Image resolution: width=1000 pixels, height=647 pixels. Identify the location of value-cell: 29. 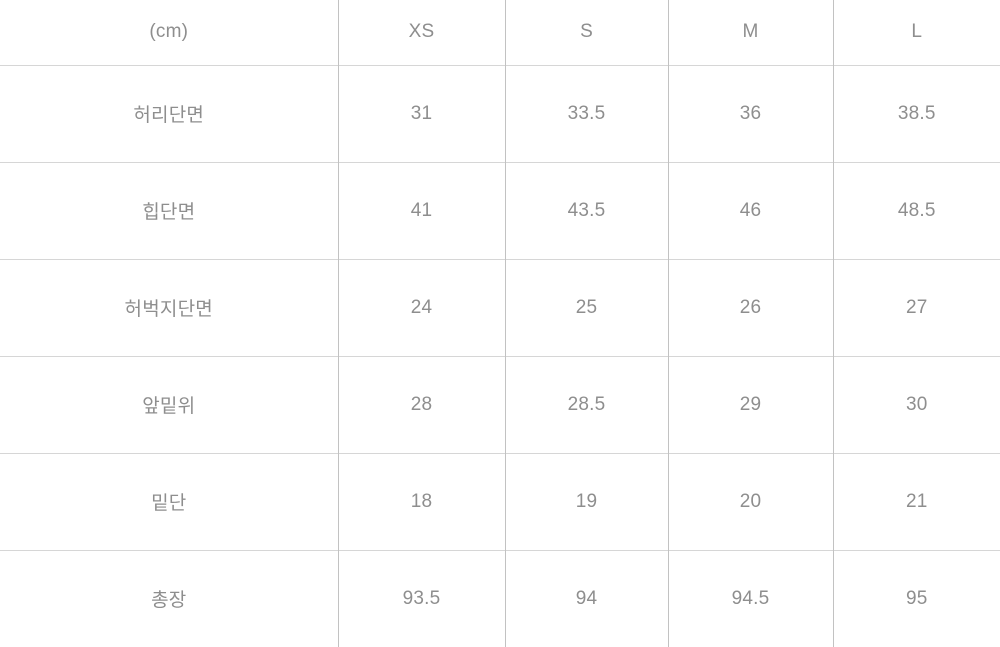
(750, 404).